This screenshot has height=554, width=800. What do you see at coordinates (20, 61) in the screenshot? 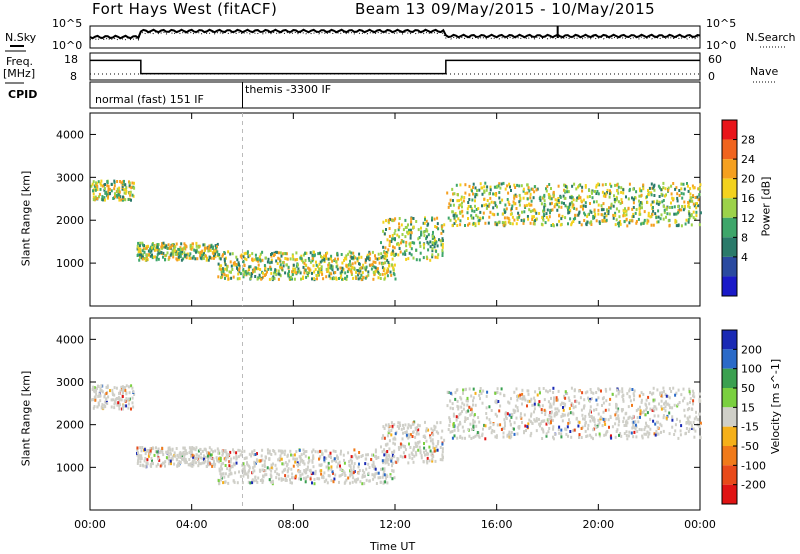
I see `freq-label: Freq.` at bounding box center [20, 61].